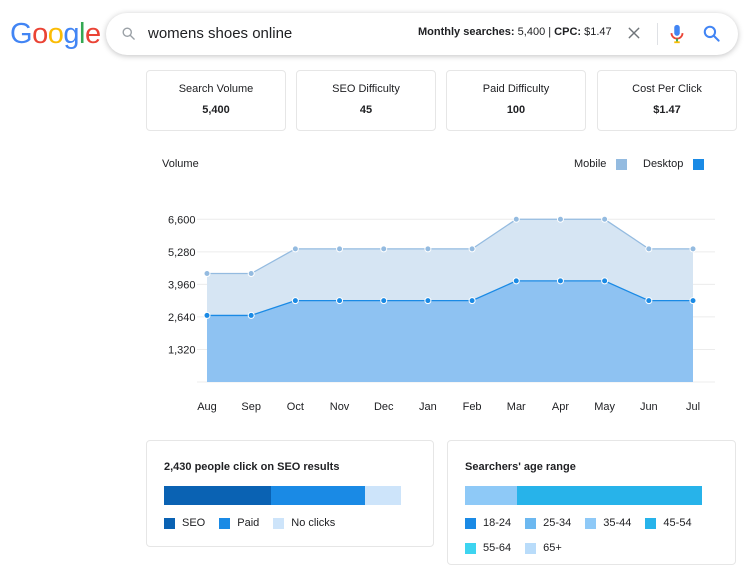 The width and height of the screenshot is (750, 575). I want to click on legend-label-desktop: Desktop, so click(663, 164).